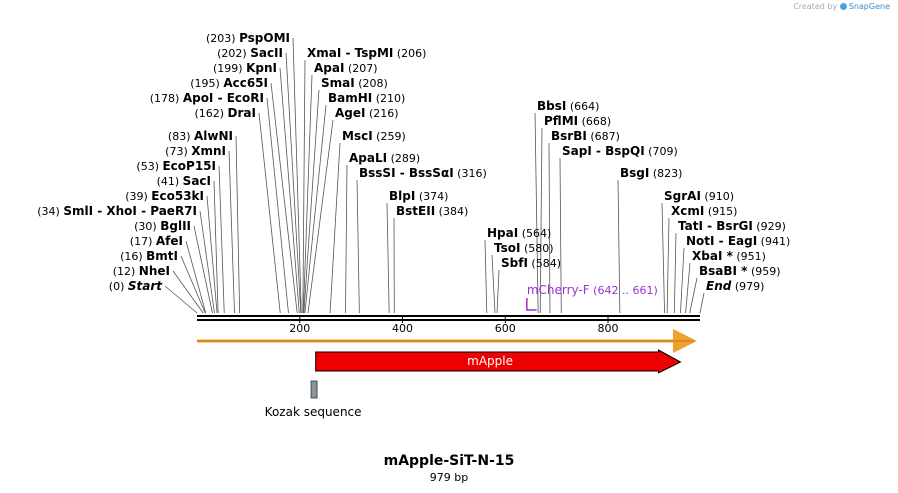  What do you see at coordinates (561, 121) in the screenshot?
I see `site-name: PflMI` at bounding box center [561, 121].